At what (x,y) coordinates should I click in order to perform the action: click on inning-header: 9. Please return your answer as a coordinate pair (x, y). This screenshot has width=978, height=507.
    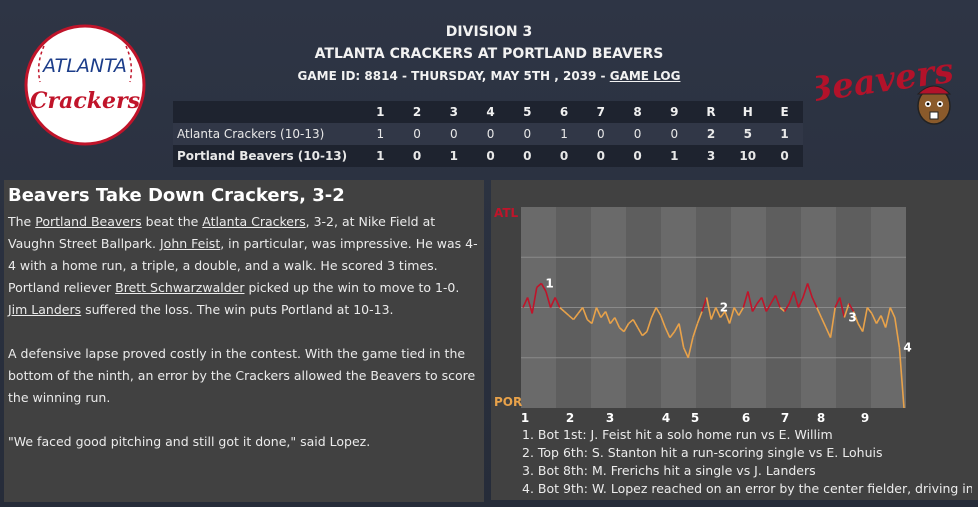
    Looking at the image, I should click on (674, 112).